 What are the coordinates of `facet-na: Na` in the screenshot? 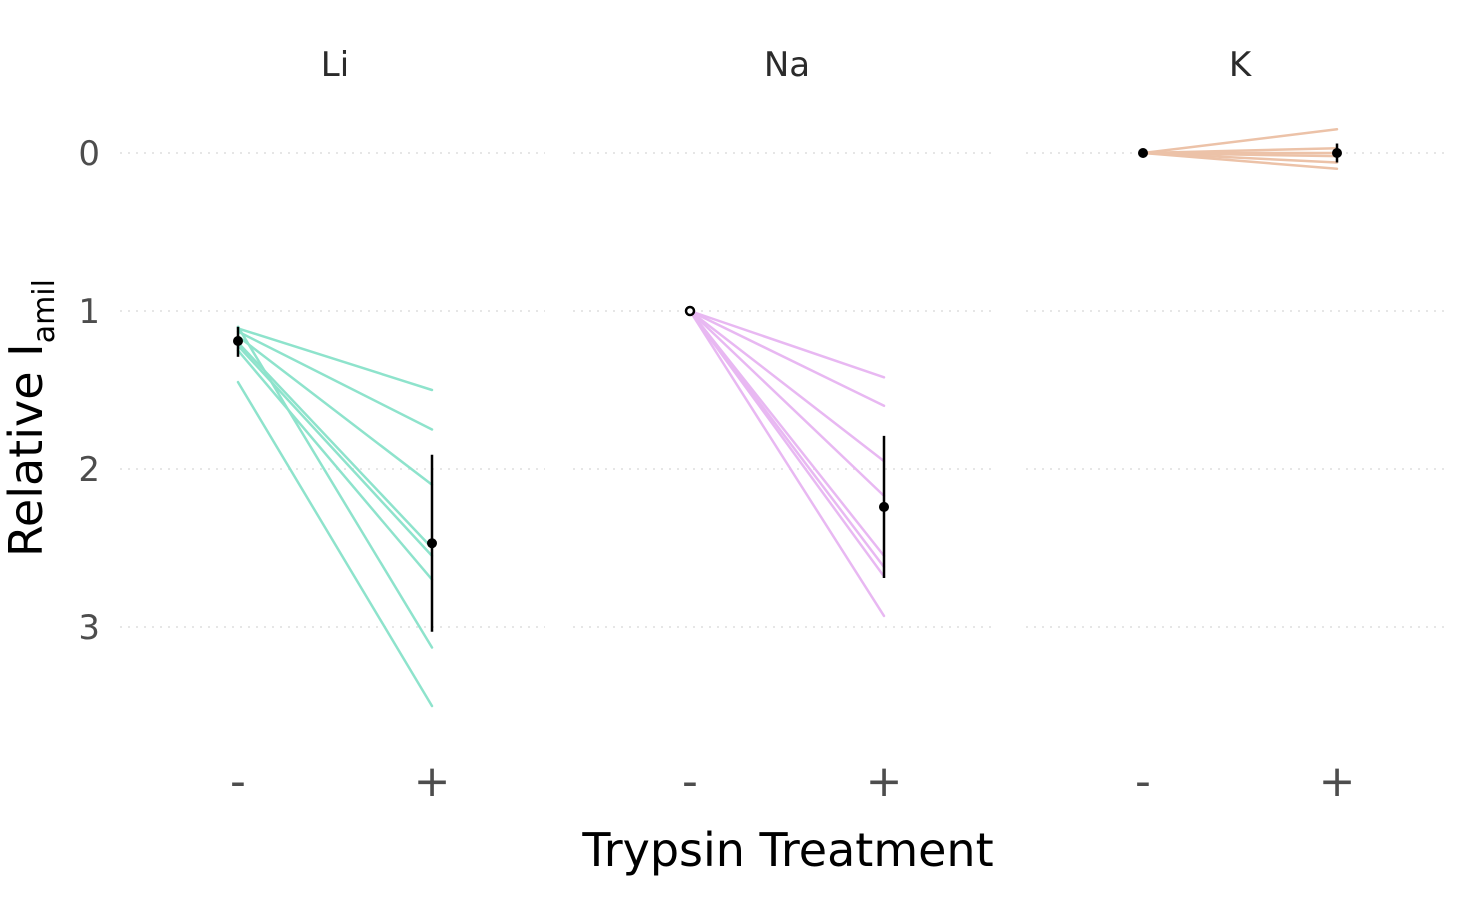 It's located at (786, 331).